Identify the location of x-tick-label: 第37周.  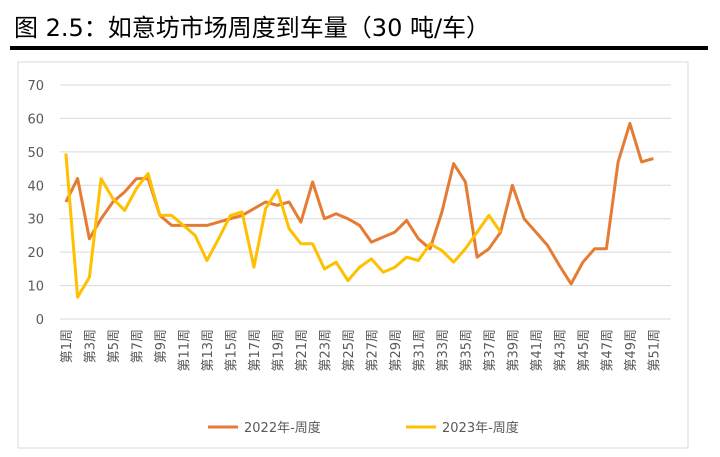
(490, 350).